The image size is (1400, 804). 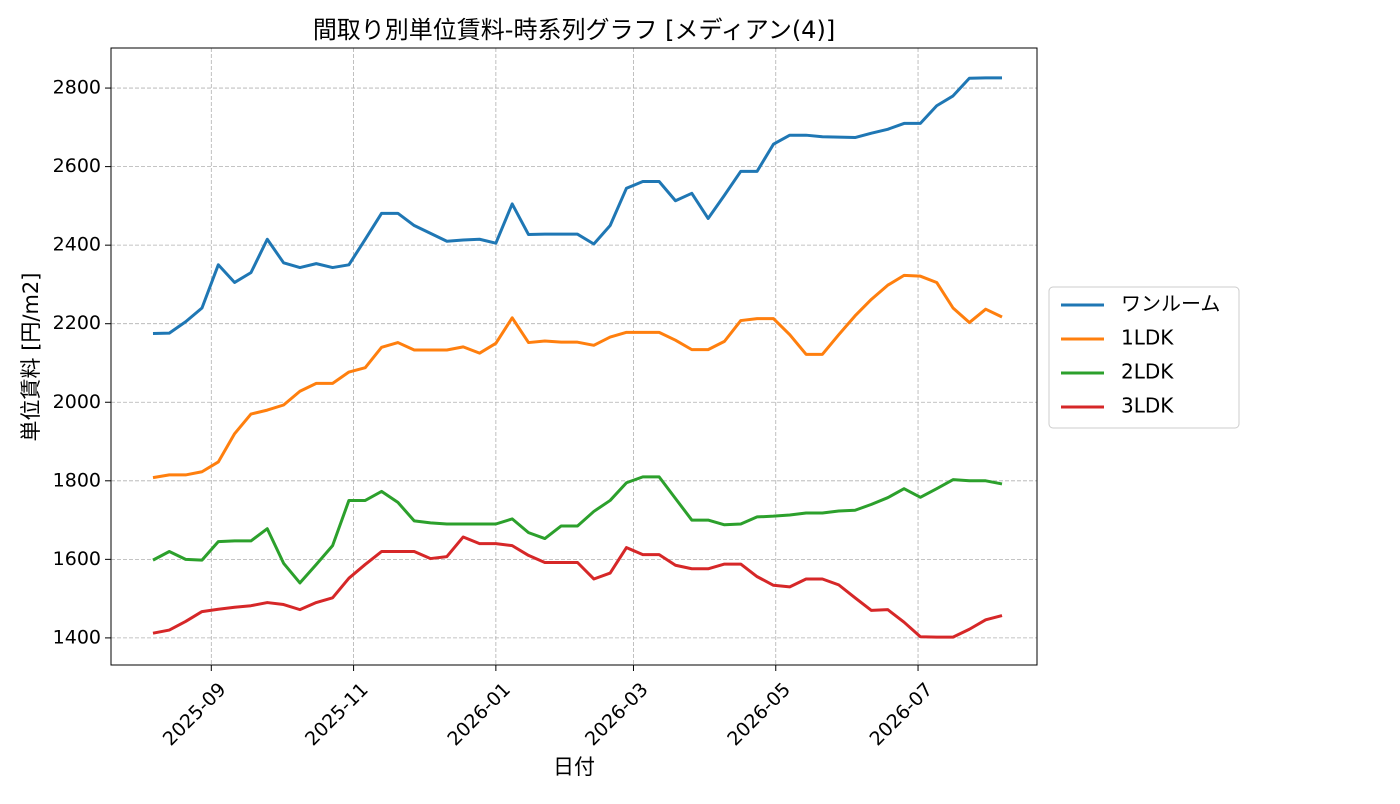 What do you see at coordinates (77, 245) in the screenshot?
I see `y-tick-label: 2400` at bounding box center [77, 245].